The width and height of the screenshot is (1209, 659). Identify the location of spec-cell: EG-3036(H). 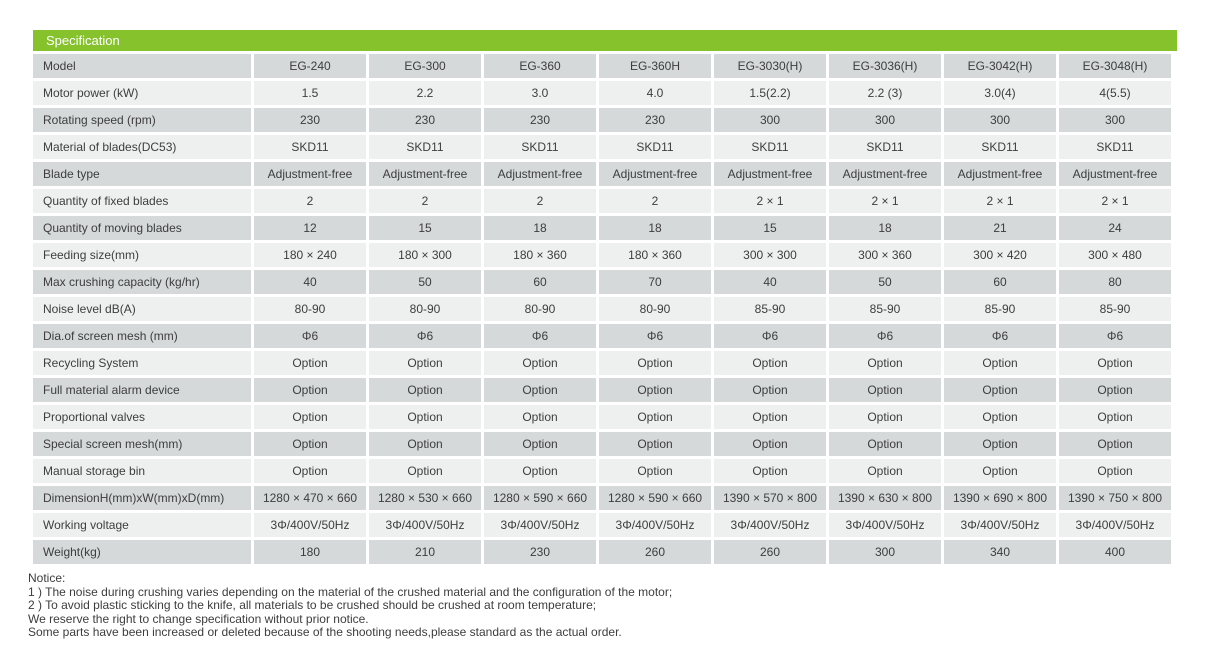
(885, 66).